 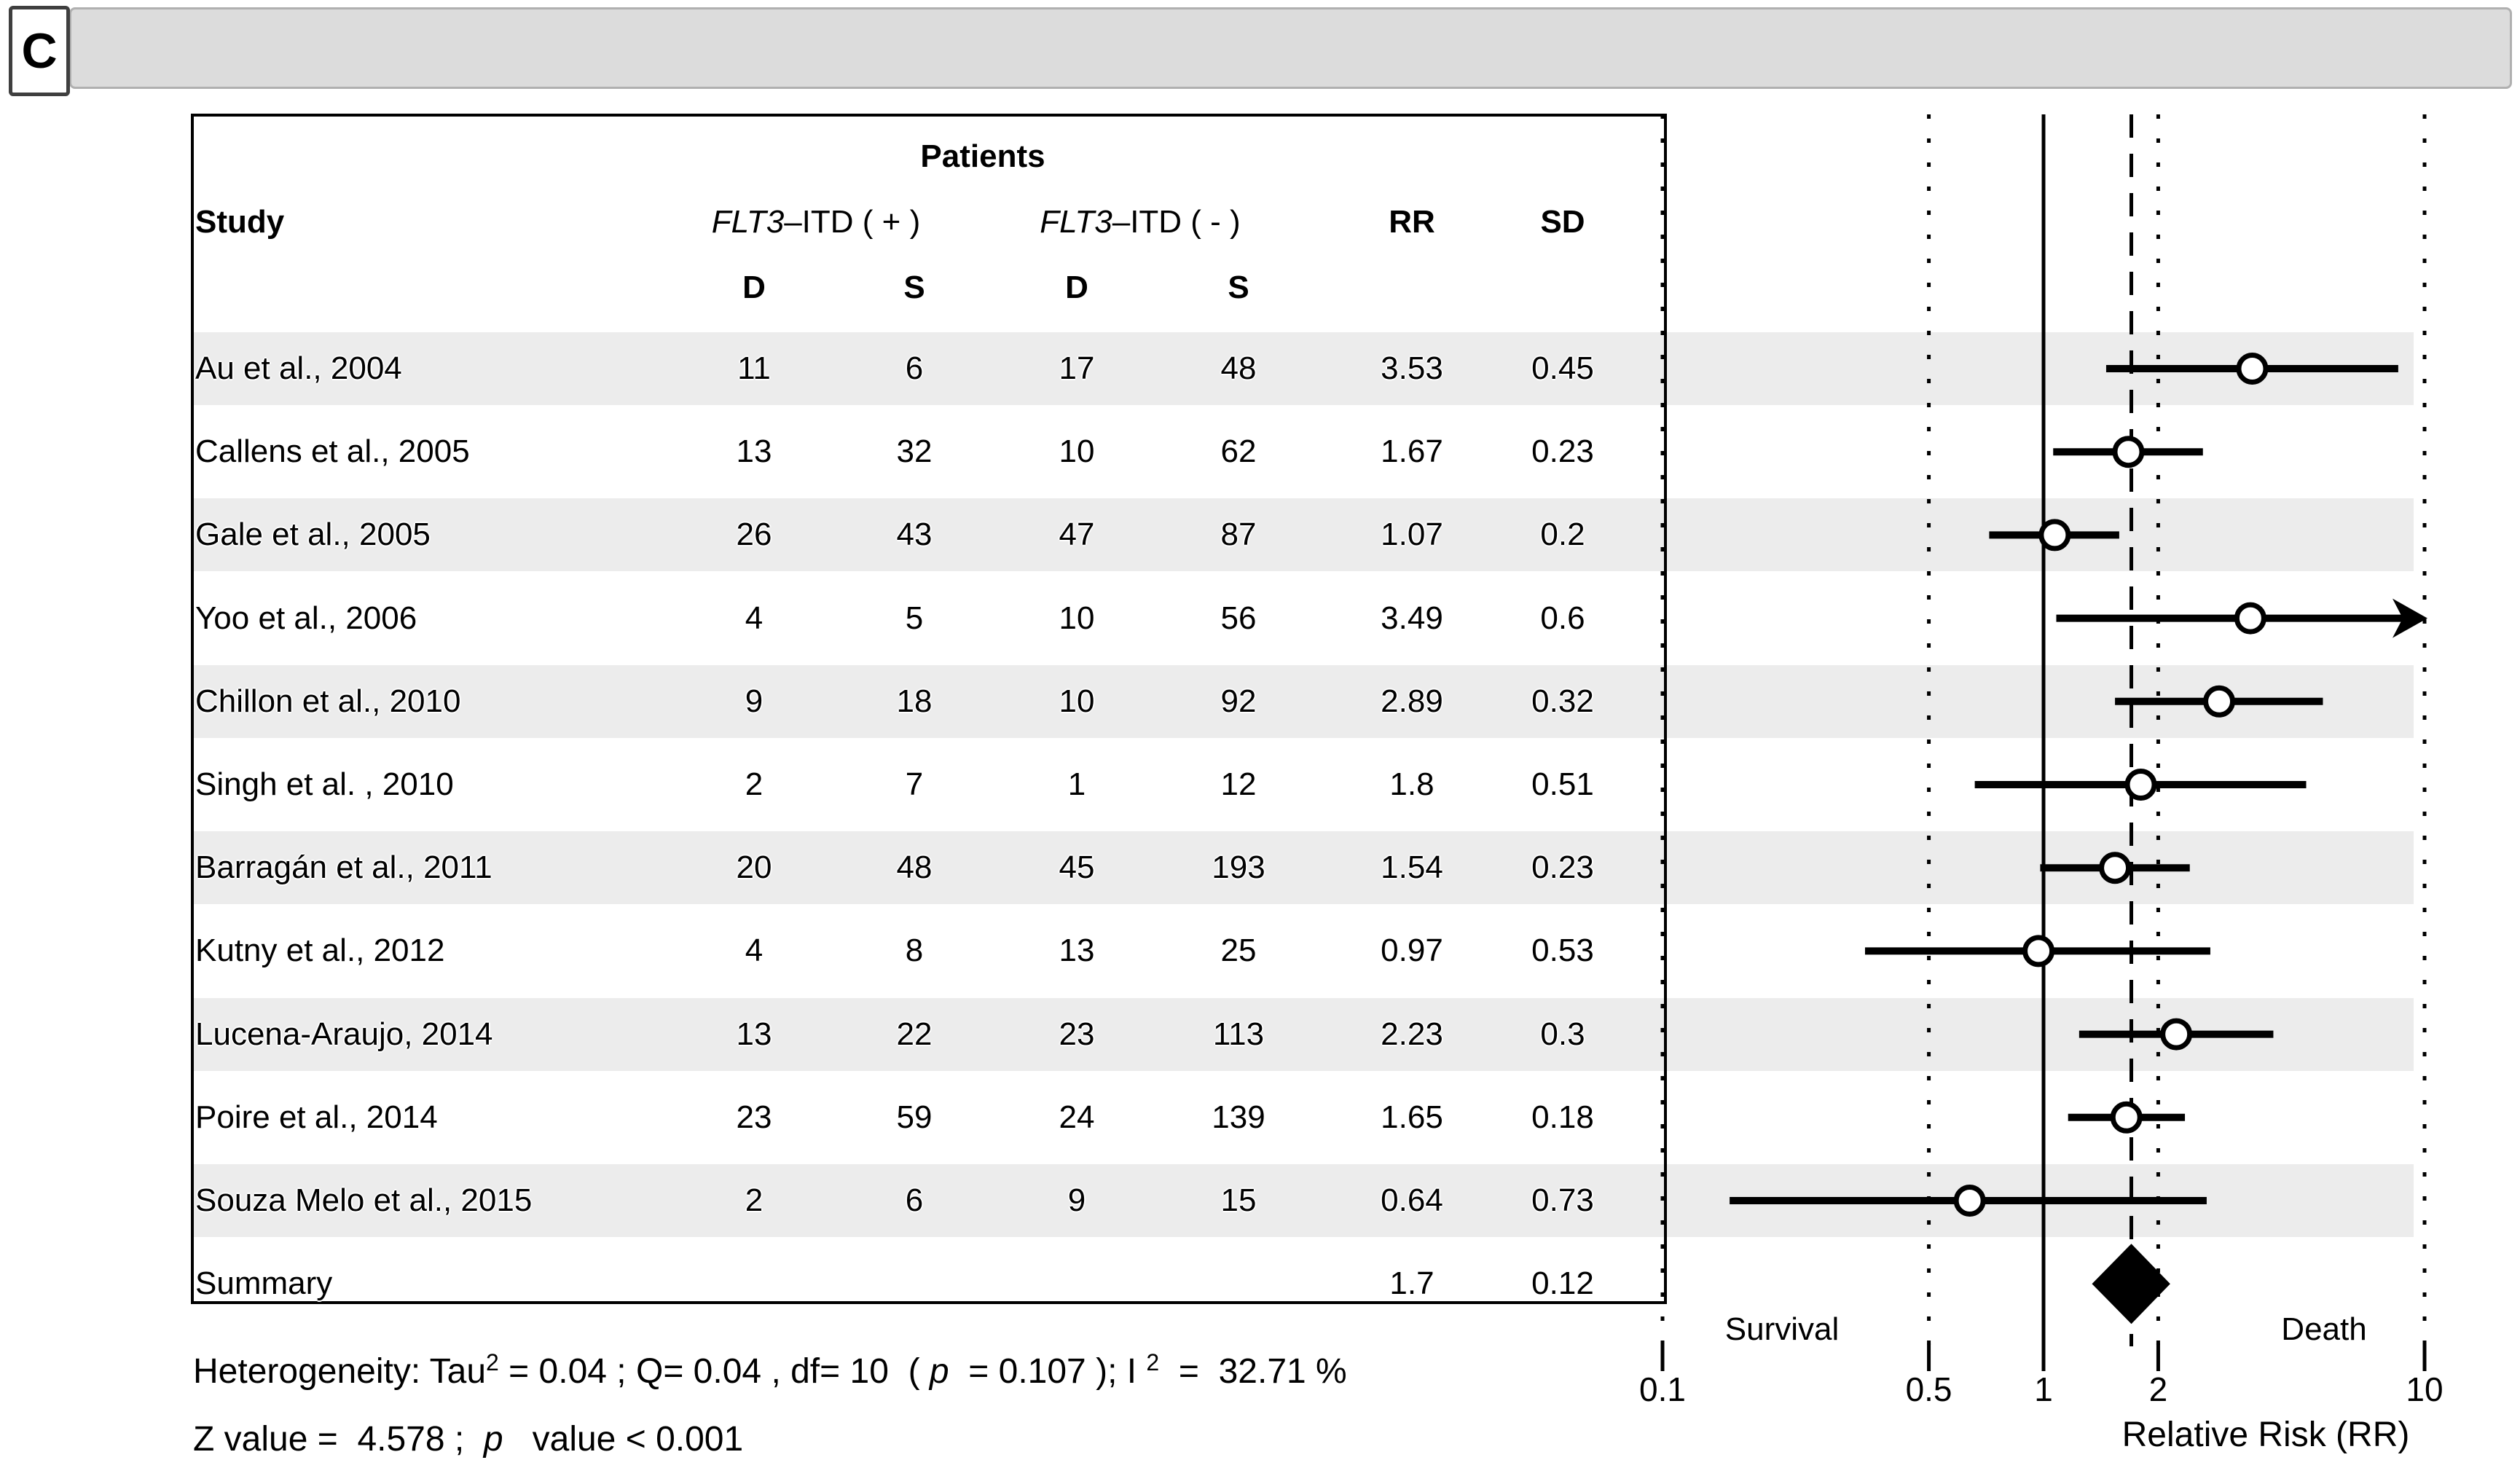 What do you see at coordinates (313, 535) in the screenshot?
I see `study-name: Gale et al., 2005` at bounding box center [313, 535].